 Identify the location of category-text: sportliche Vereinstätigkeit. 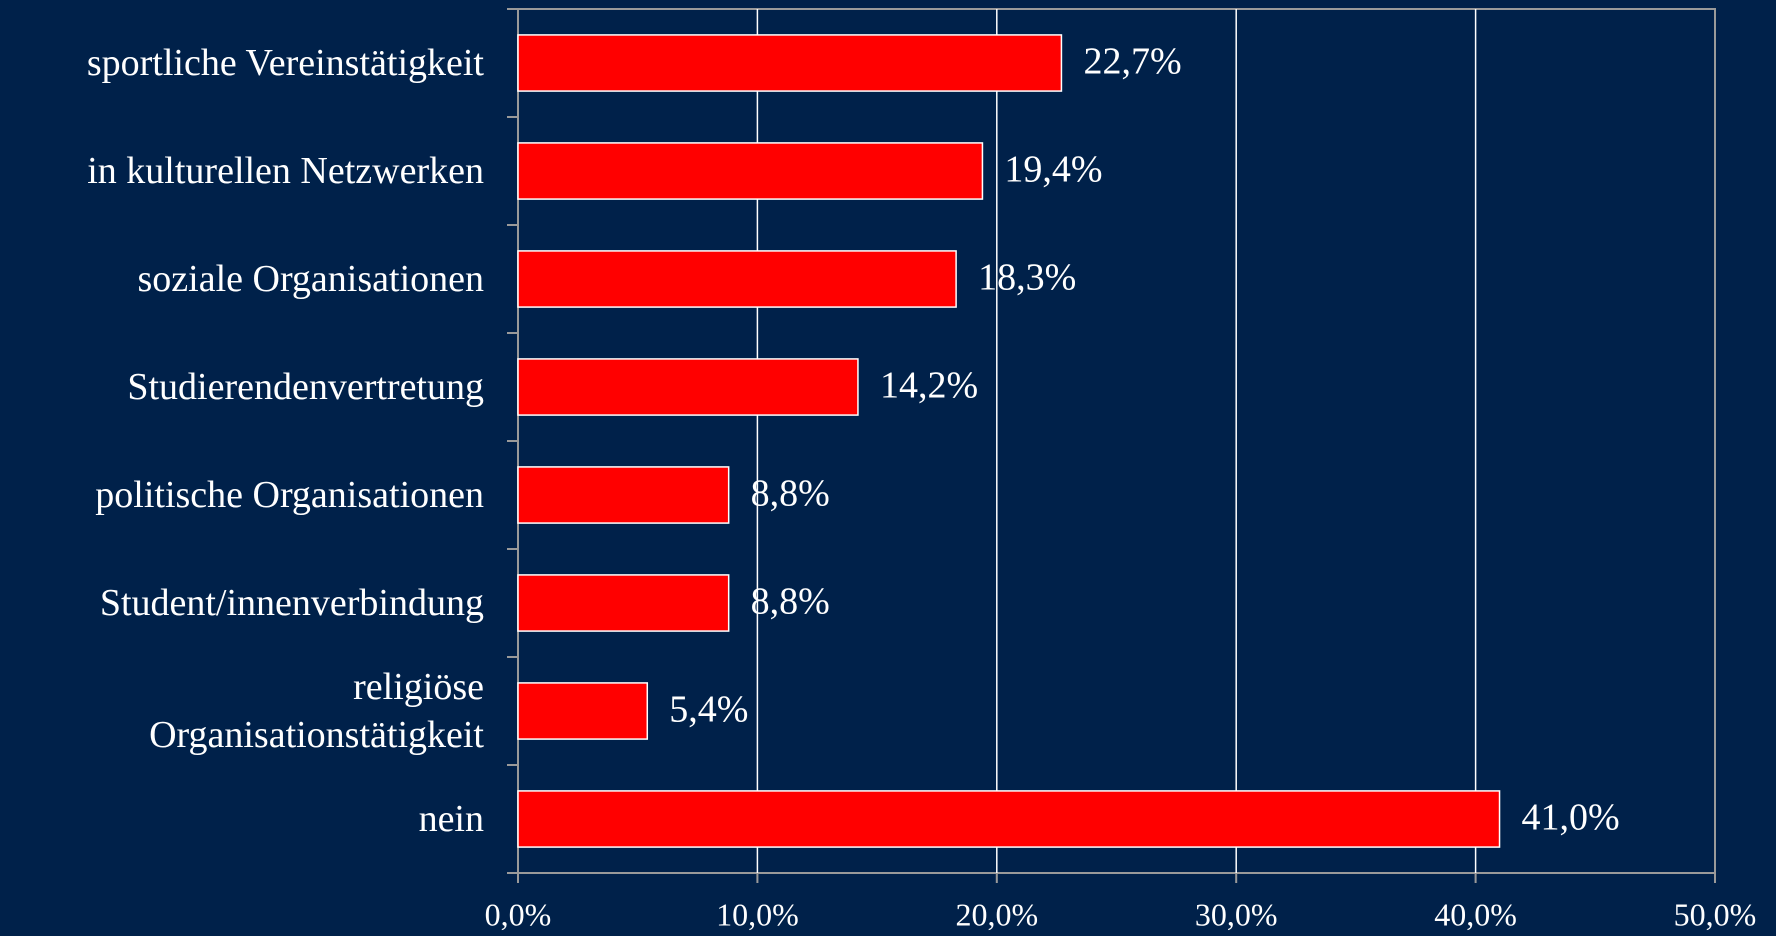
(285, 63).